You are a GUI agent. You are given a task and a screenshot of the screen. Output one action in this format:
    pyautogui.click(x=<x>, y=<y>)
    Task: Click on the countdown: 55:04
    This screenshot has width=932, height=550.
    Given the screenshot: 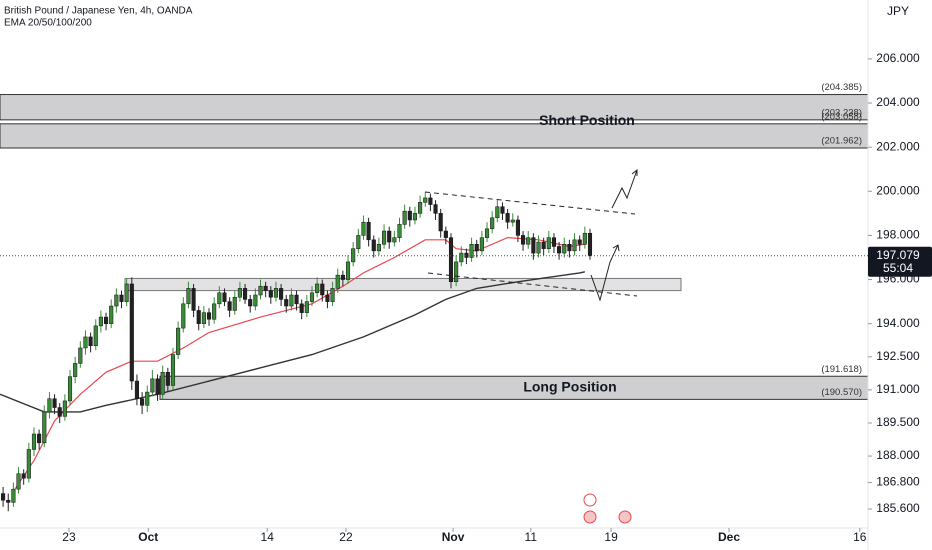 What is the action you would take?
    pyautogui.click(x=898, y=268)
    